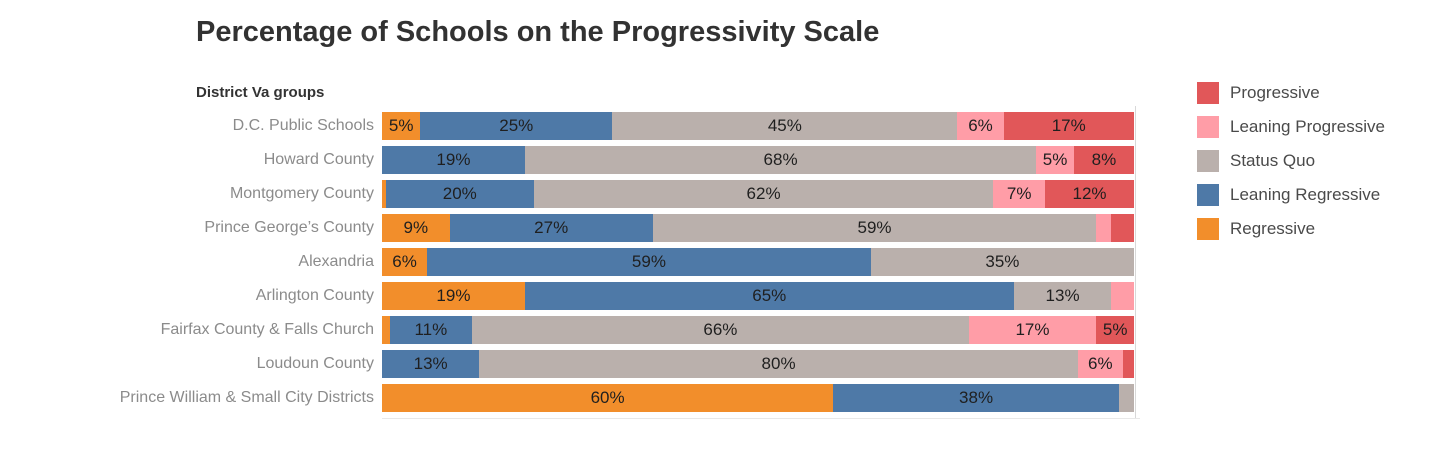 The height and width of the screenshot is (468, 1431). What do you see at coordinates (1291, 229) in the screenshot?
I see `legend-item-regressive: Regressive` at bounding box center [1291, 229].